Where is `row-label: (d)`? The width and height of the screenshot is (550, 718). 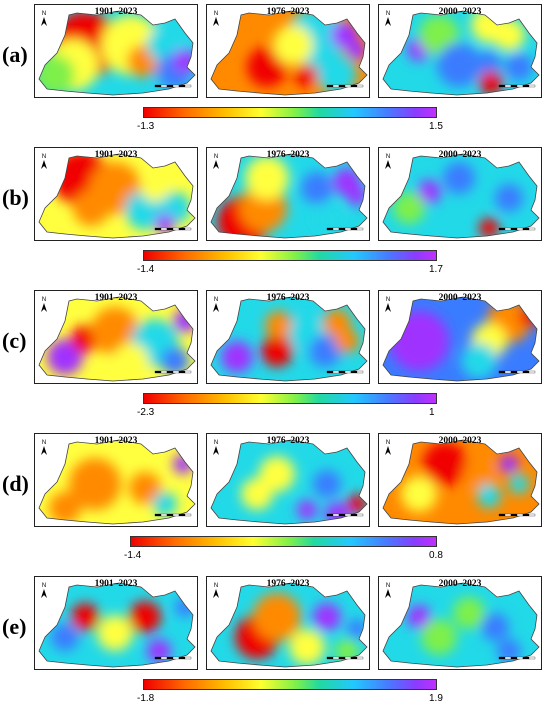 row-label: (d) is located at coordinates (15, 483).